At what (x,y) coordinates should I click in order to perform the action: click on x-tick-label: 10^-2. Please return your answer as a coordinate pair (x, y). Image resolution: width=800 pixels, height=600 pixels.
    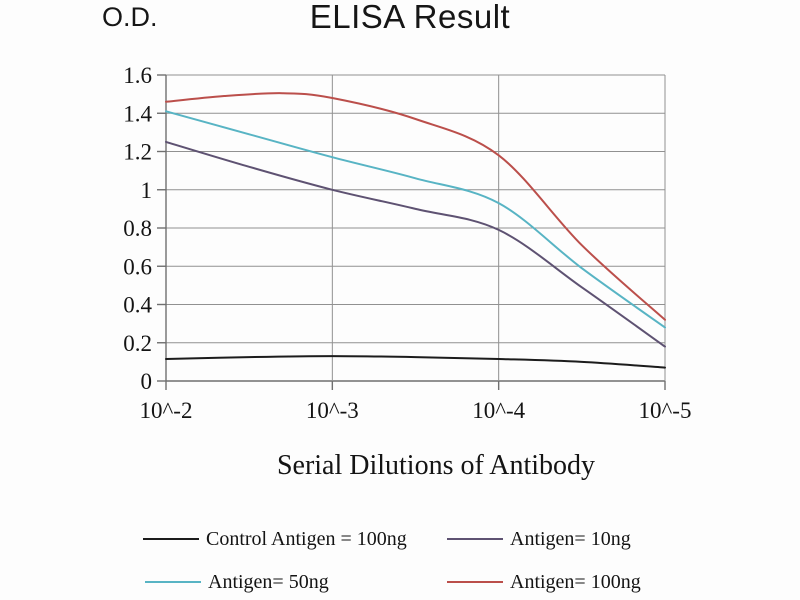
    Looking at the image, I should click on (166, 410).